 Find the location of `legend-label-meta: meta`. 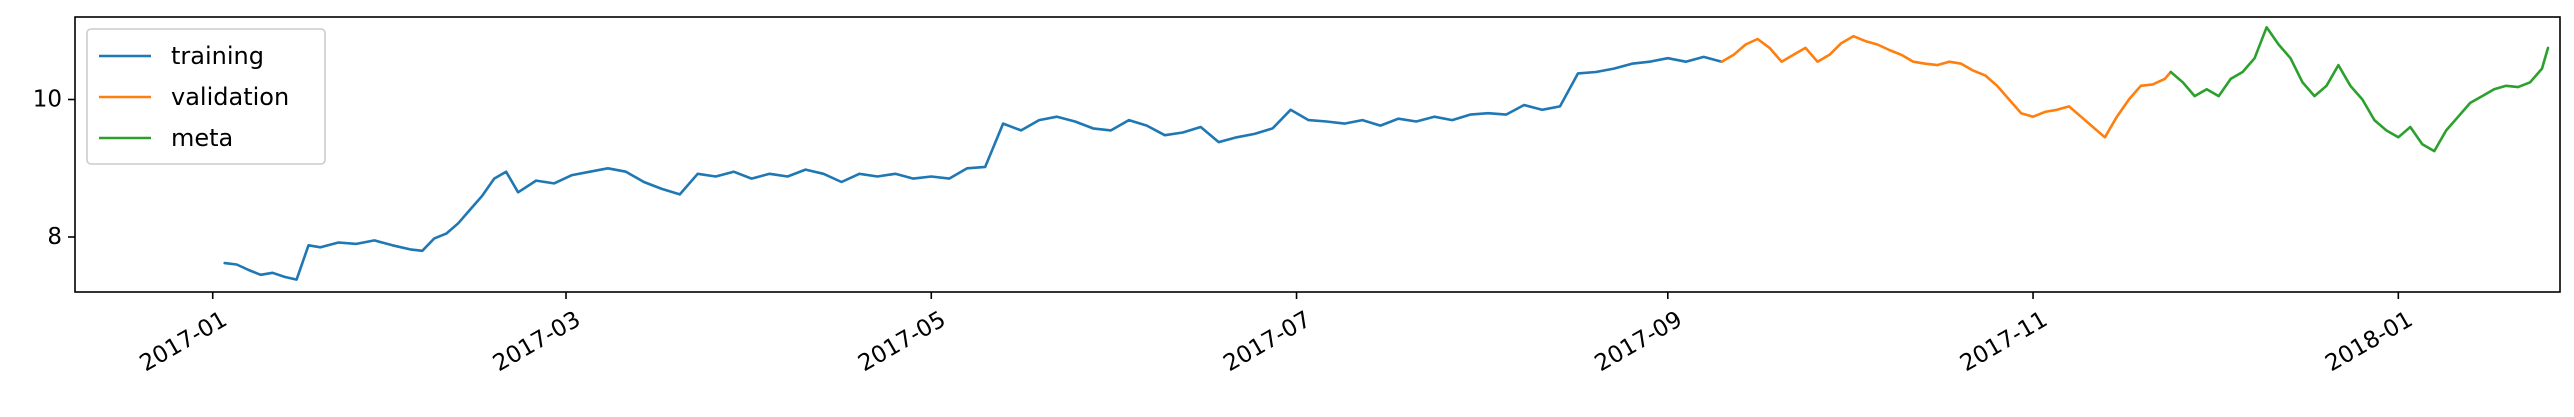

legend-label-meta: meta is located at coordinates (202, 138).